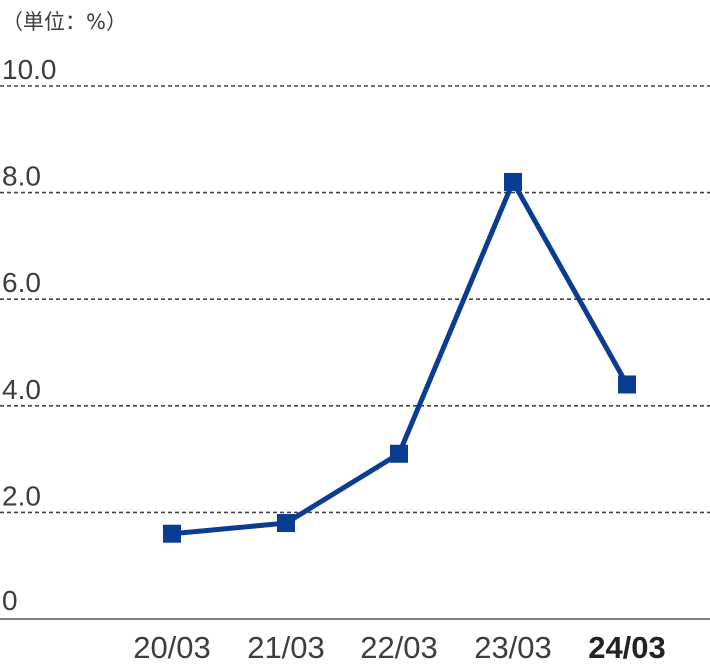  Describe the element at coordinates (399, 645) in the screenshot. I see `x-tick-label: 22/03` at that location.